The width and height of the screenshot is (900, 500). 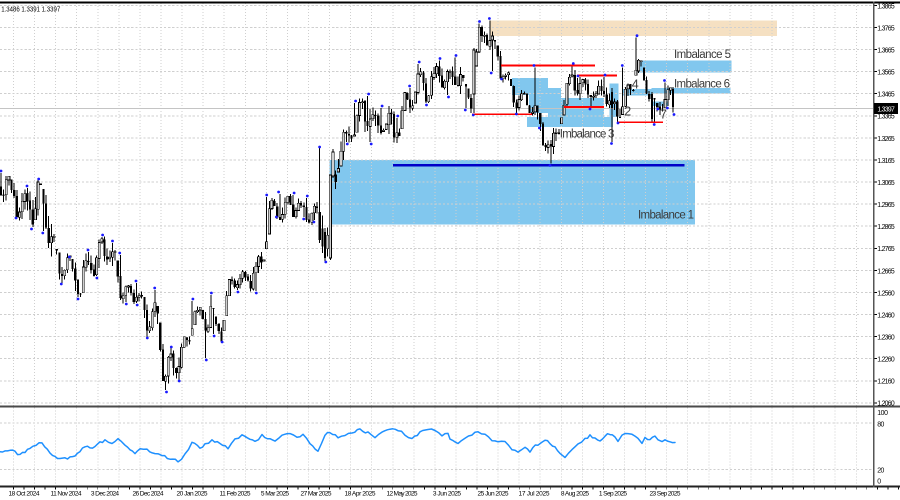 I want to click on svg-text: 7, so click(x=663, y=115).